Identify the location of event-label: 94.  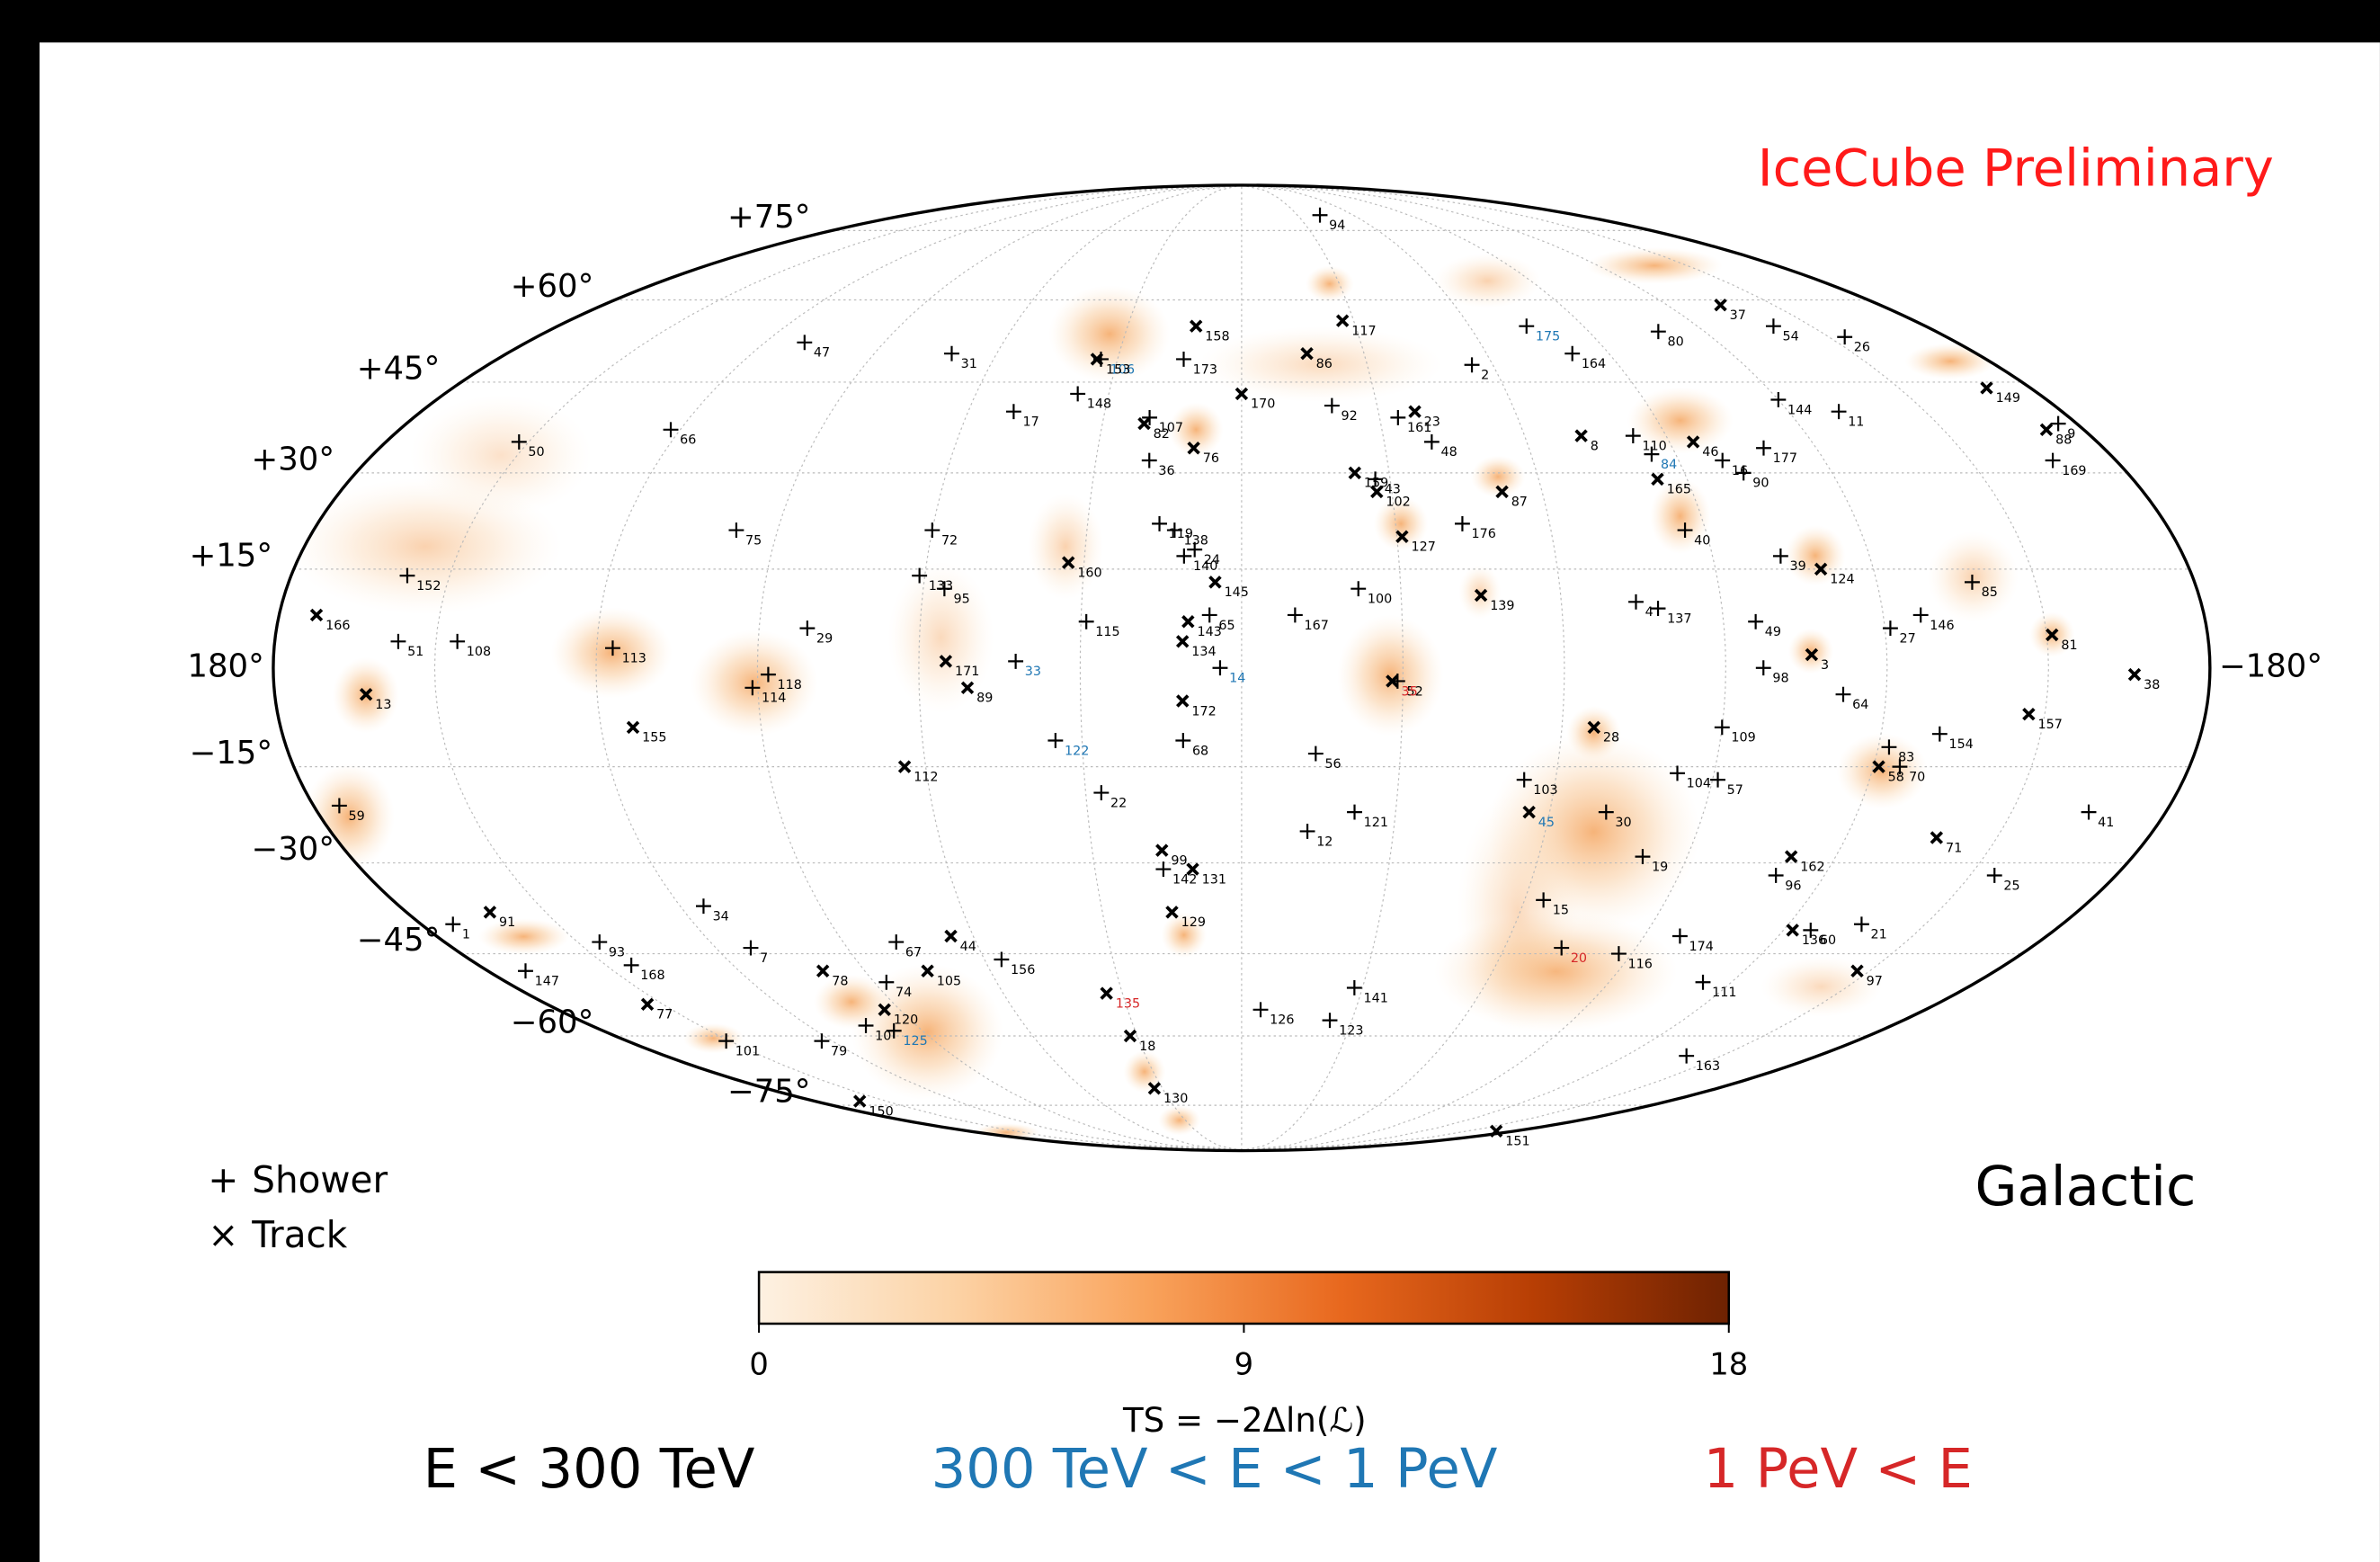
(1337, 226).